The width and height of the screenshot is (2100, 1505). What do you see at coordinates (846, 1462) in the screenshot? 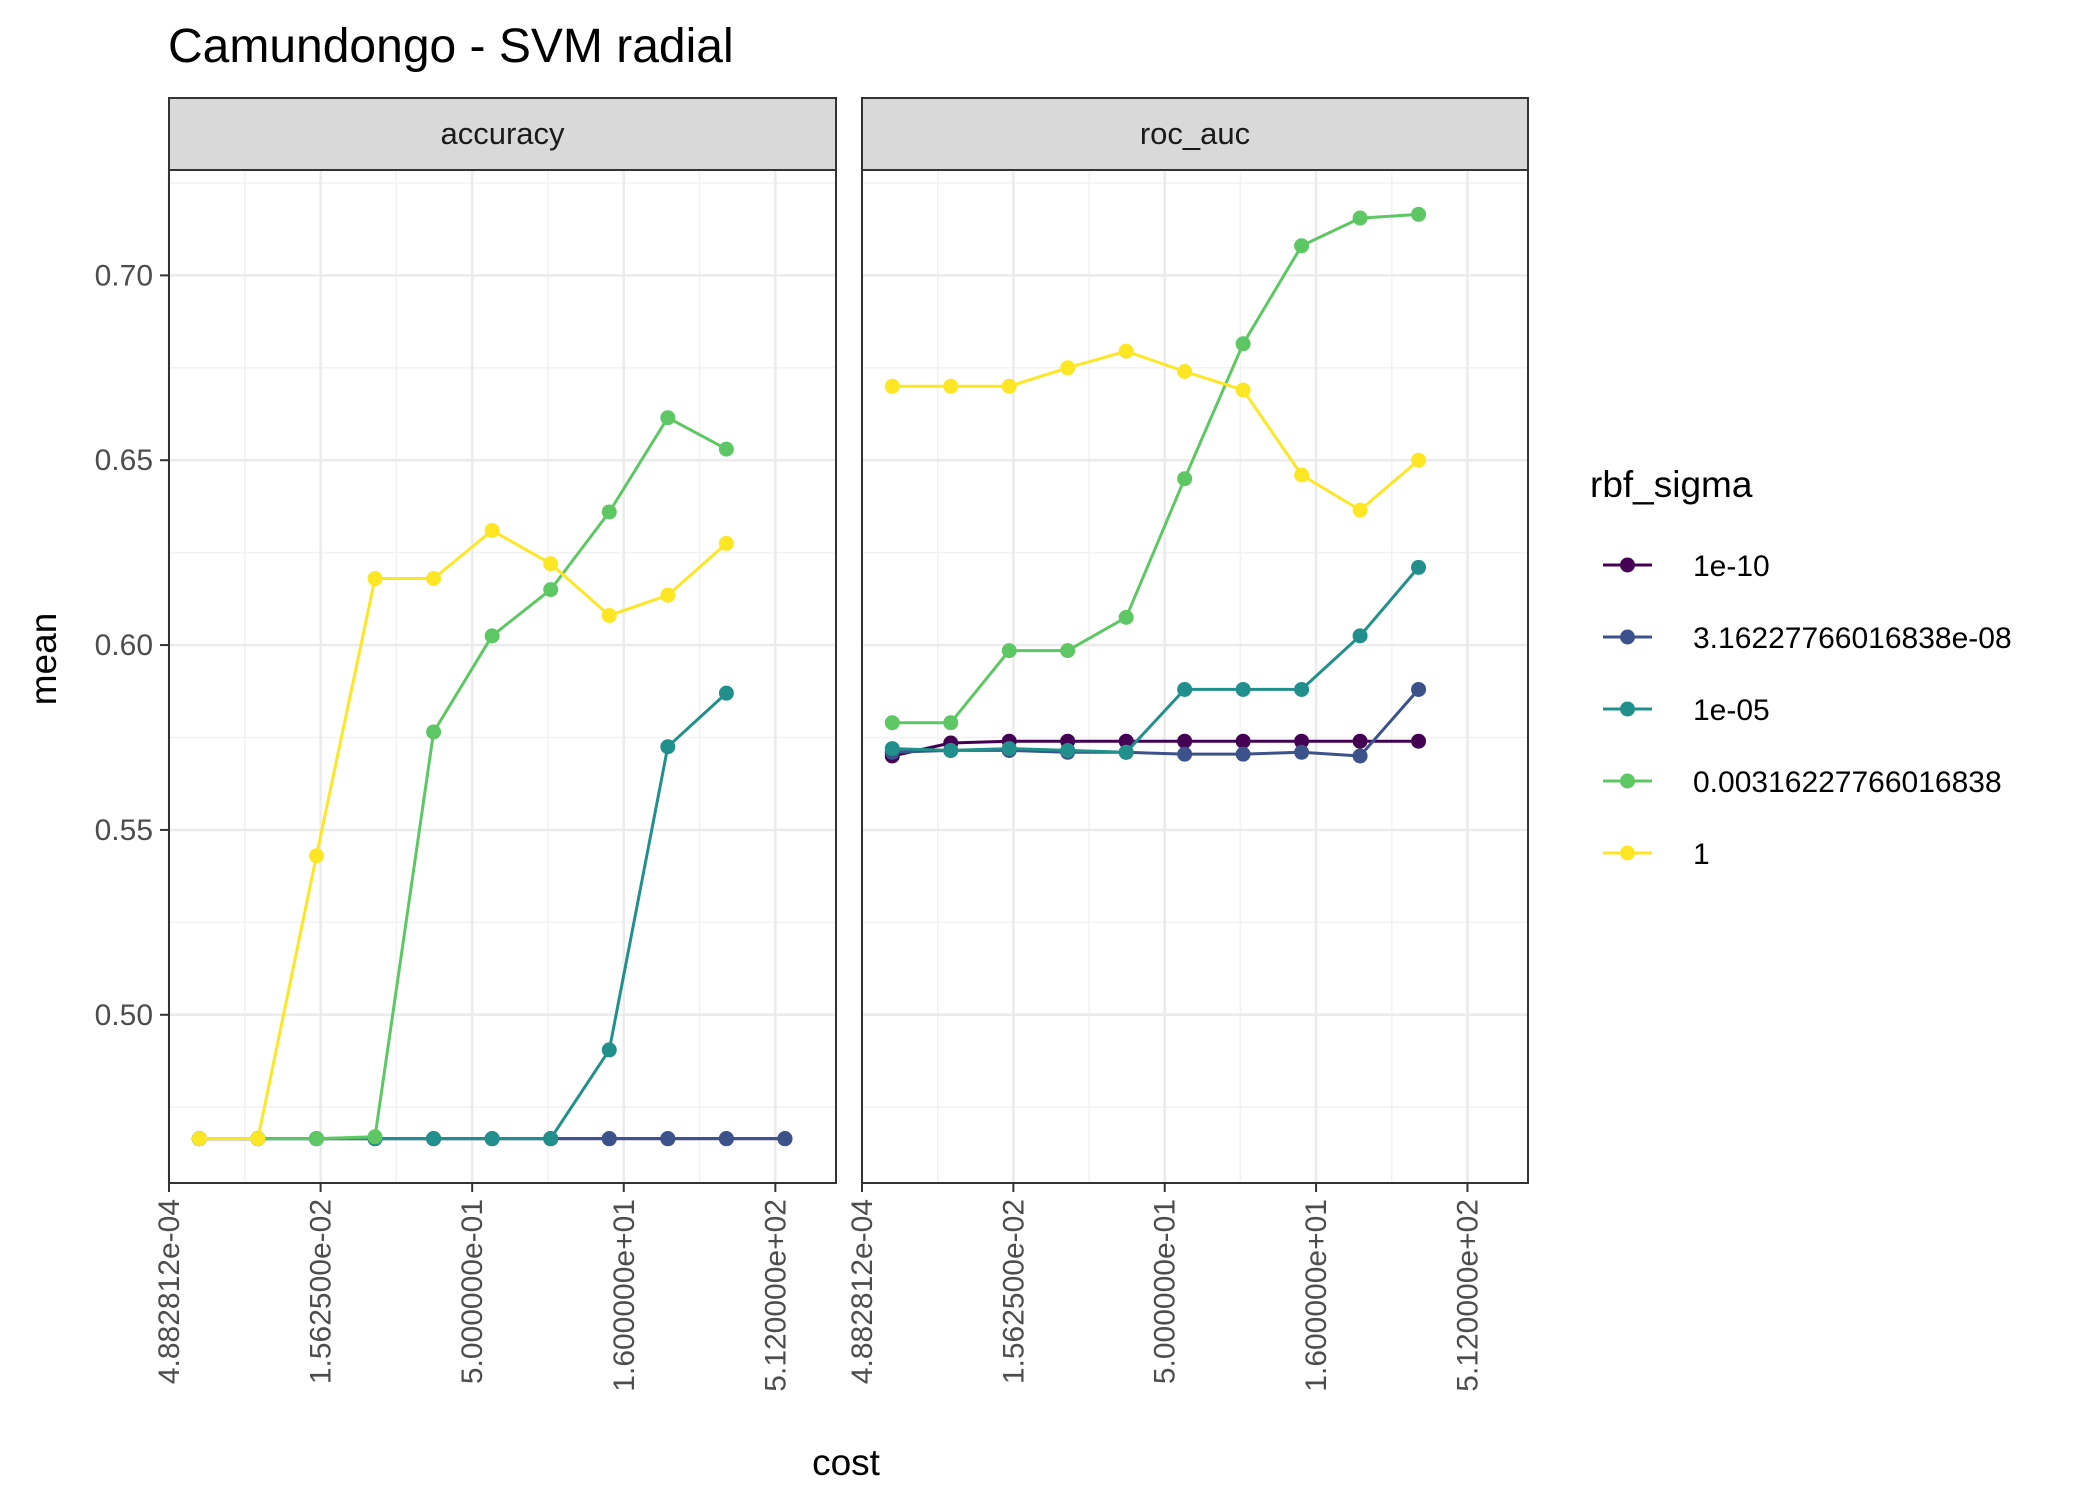
I see `x-axis-title: cost` at bounding box center [846, 1462].